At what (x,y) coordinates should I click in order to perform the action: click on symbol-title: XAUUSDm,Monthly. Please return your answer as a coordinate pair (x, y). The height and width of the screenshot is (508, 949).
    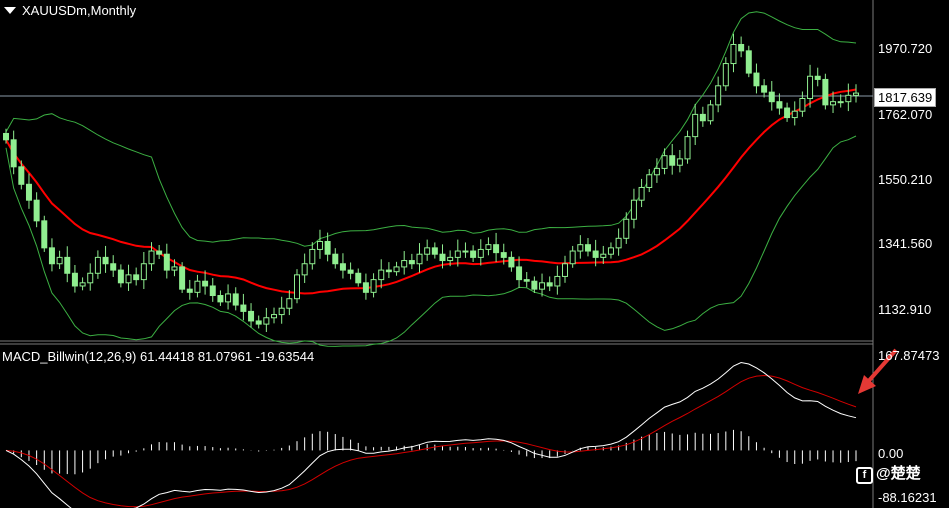
    Looking at the image, I should click on (79, 10).